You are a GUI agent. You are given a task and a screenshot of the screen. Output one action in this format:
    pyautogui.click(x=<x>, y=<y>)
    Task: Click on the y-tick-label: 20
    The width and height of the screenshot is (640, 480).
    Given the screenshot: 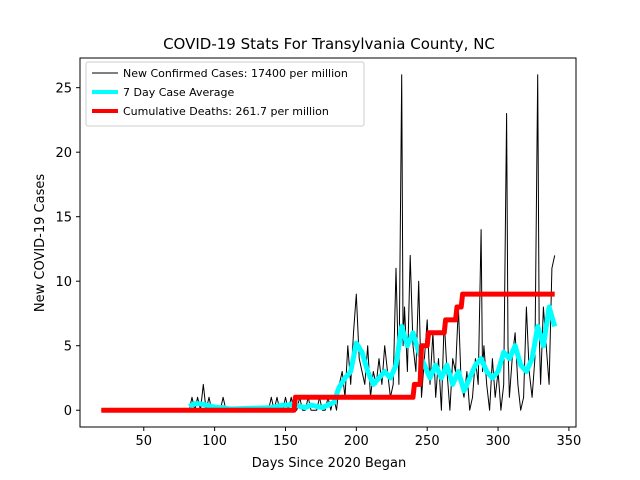 What is the action you would take?
    pyautogui.click(x=63, y=153)
    